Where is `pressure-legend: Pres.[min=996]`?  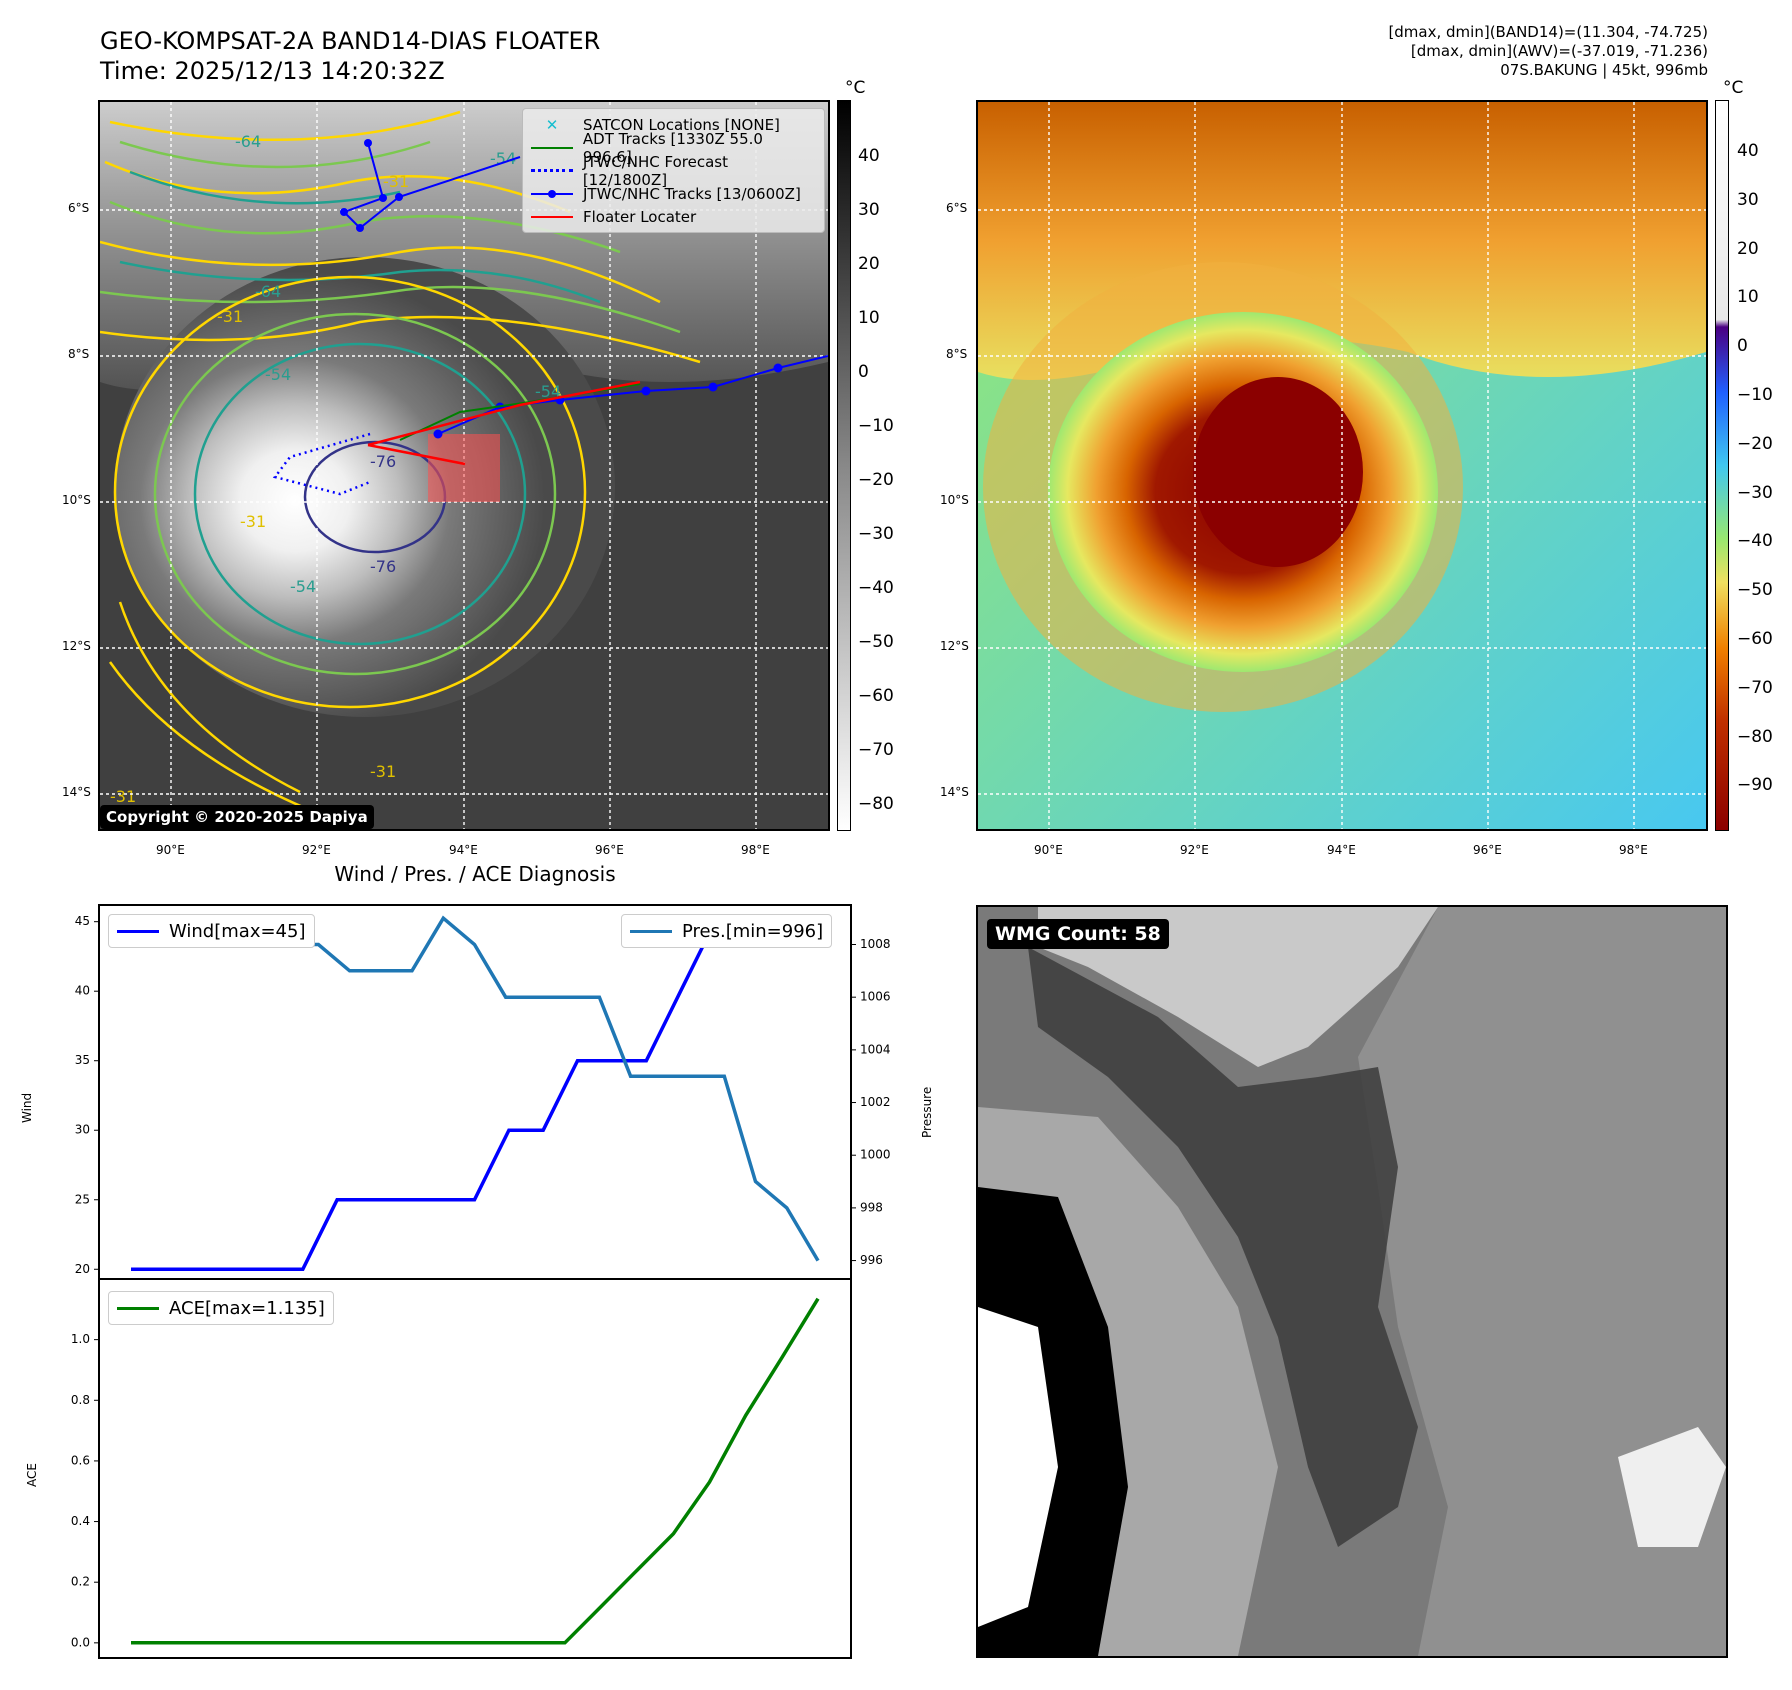
pressure-legend: Pres.[min=996] is located at coordinates (727, 931).